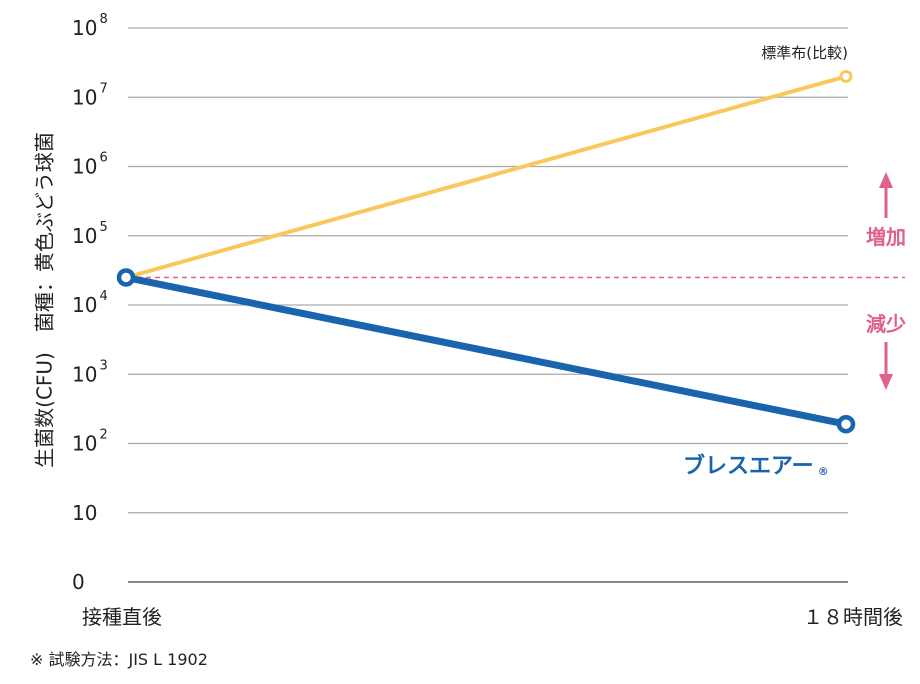 This screenshot has height=684, width=920. What do you see at coordinates (119, 659) in the screenshot?
I see `footnote: ※ 試験方法：JIS L 1902` at bounding box center [119, 659].